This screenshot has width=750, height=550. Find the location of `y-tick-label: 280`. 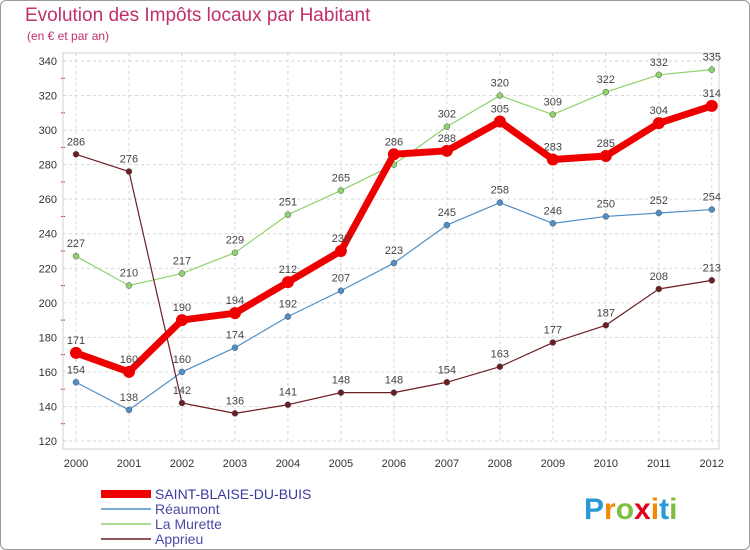

y-tick-label: 280 is located at coordinates (48, 166).